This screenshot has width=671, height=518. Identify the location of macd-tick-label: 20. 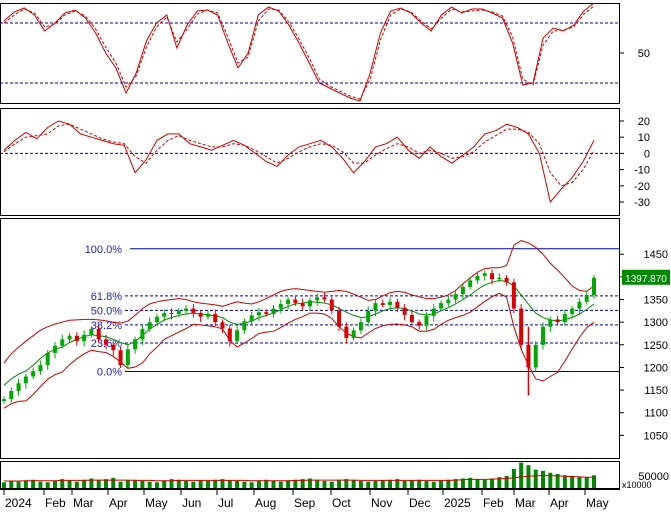
(644, 122).